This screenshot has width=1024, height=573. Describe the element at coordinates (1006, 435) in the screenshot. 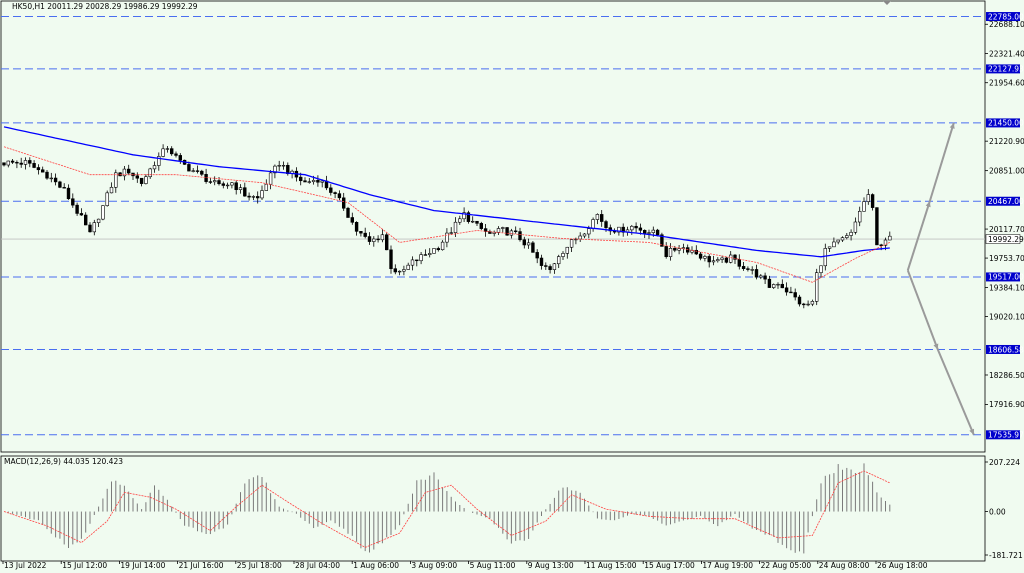

I see `level-label: 17535.97` at that location.